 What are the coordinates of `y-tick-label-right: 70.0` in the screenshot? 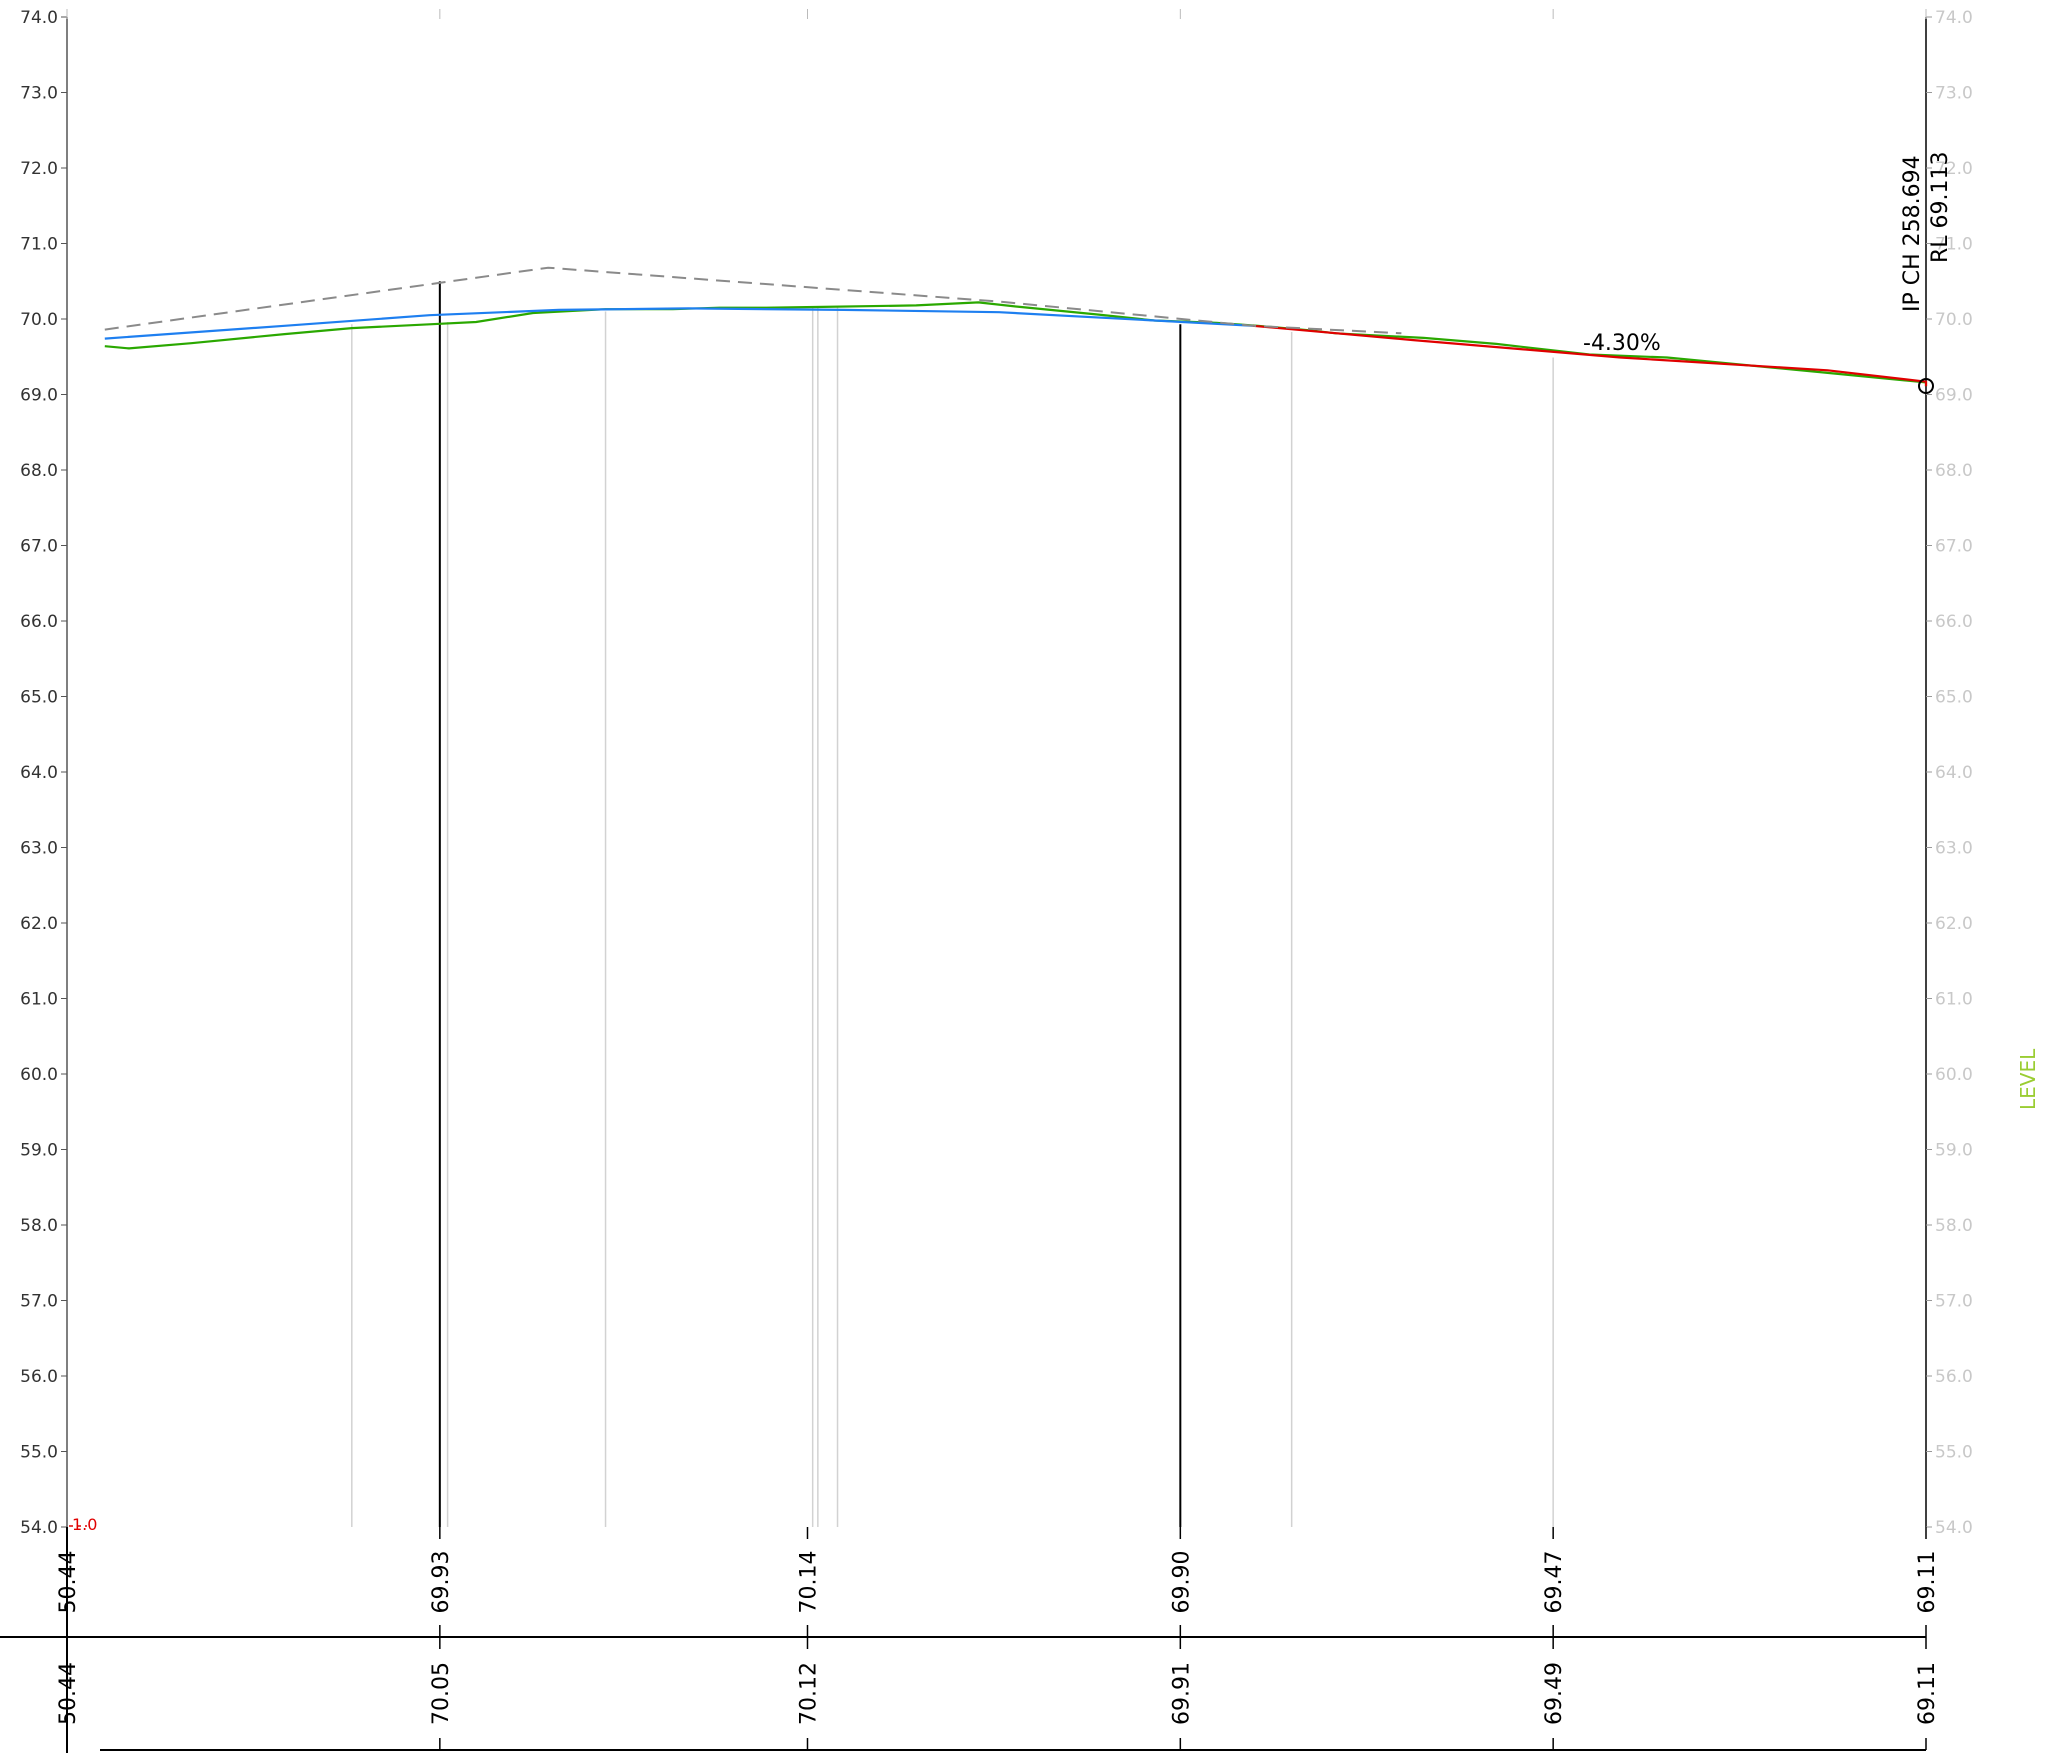 It's located at (1954, 320).